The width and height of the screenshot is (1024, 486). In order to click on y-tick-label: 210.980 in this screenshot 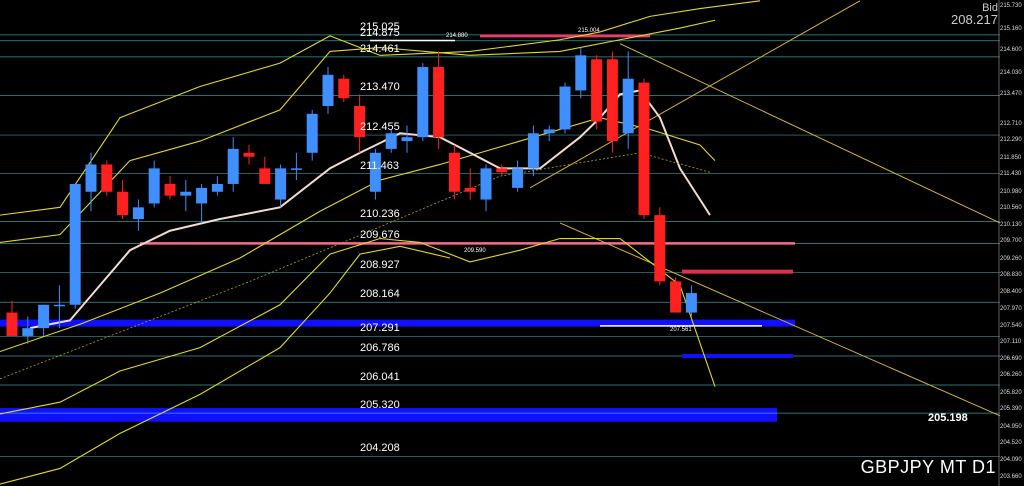, I will do `click(1011, 191)`.